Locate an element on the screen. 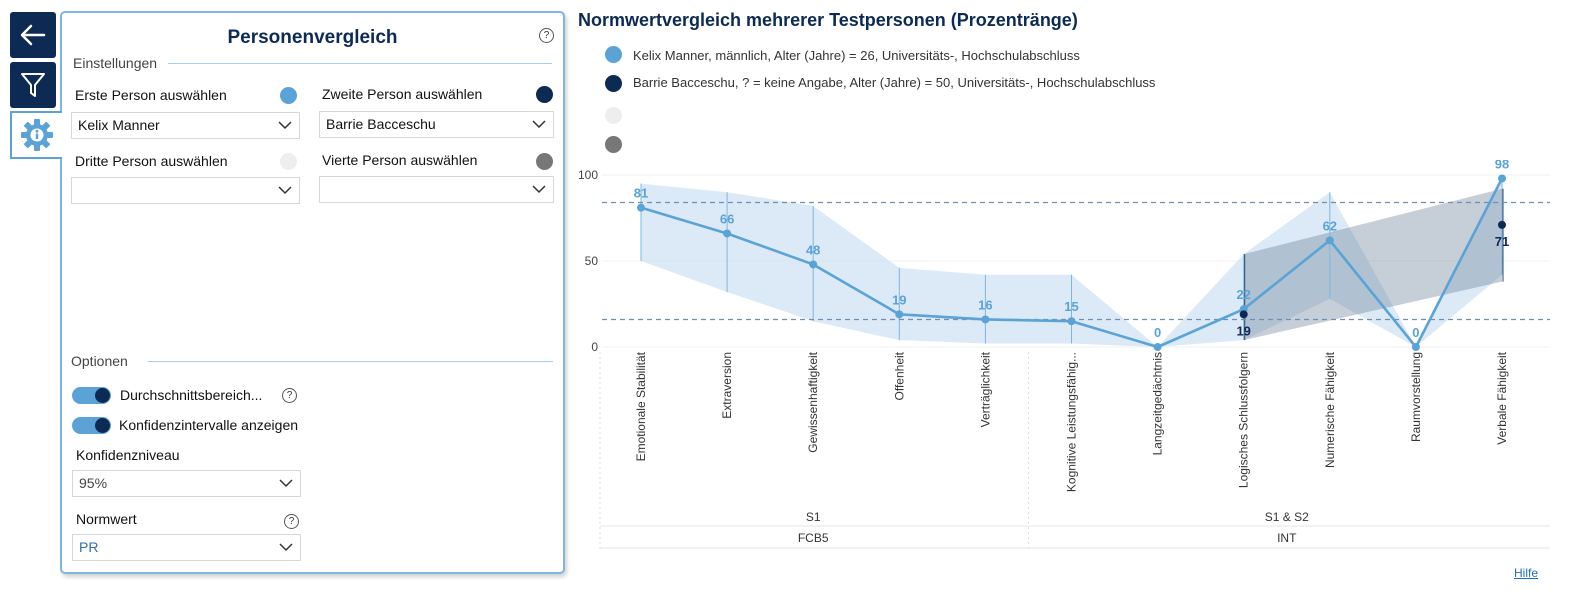  filter-button is located at coordinates (33, 85).